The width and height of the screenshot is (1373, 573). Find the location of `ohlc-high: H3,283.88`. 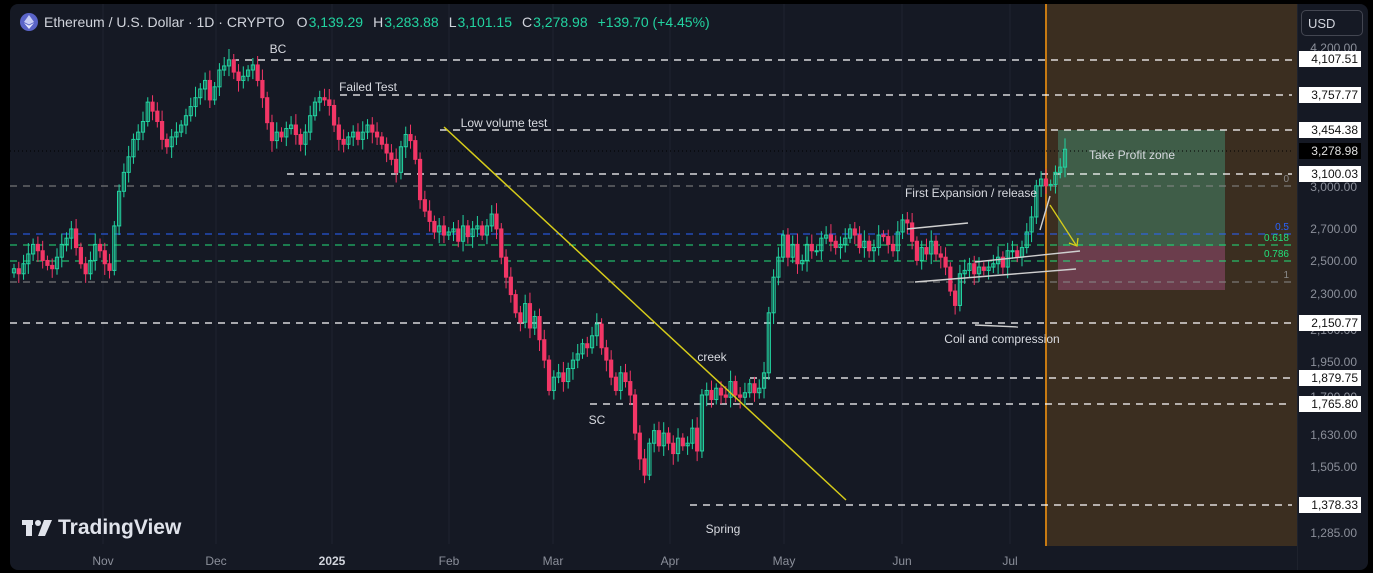

ohlc-high: H3,283.88 is located at coordinates (406, 22).